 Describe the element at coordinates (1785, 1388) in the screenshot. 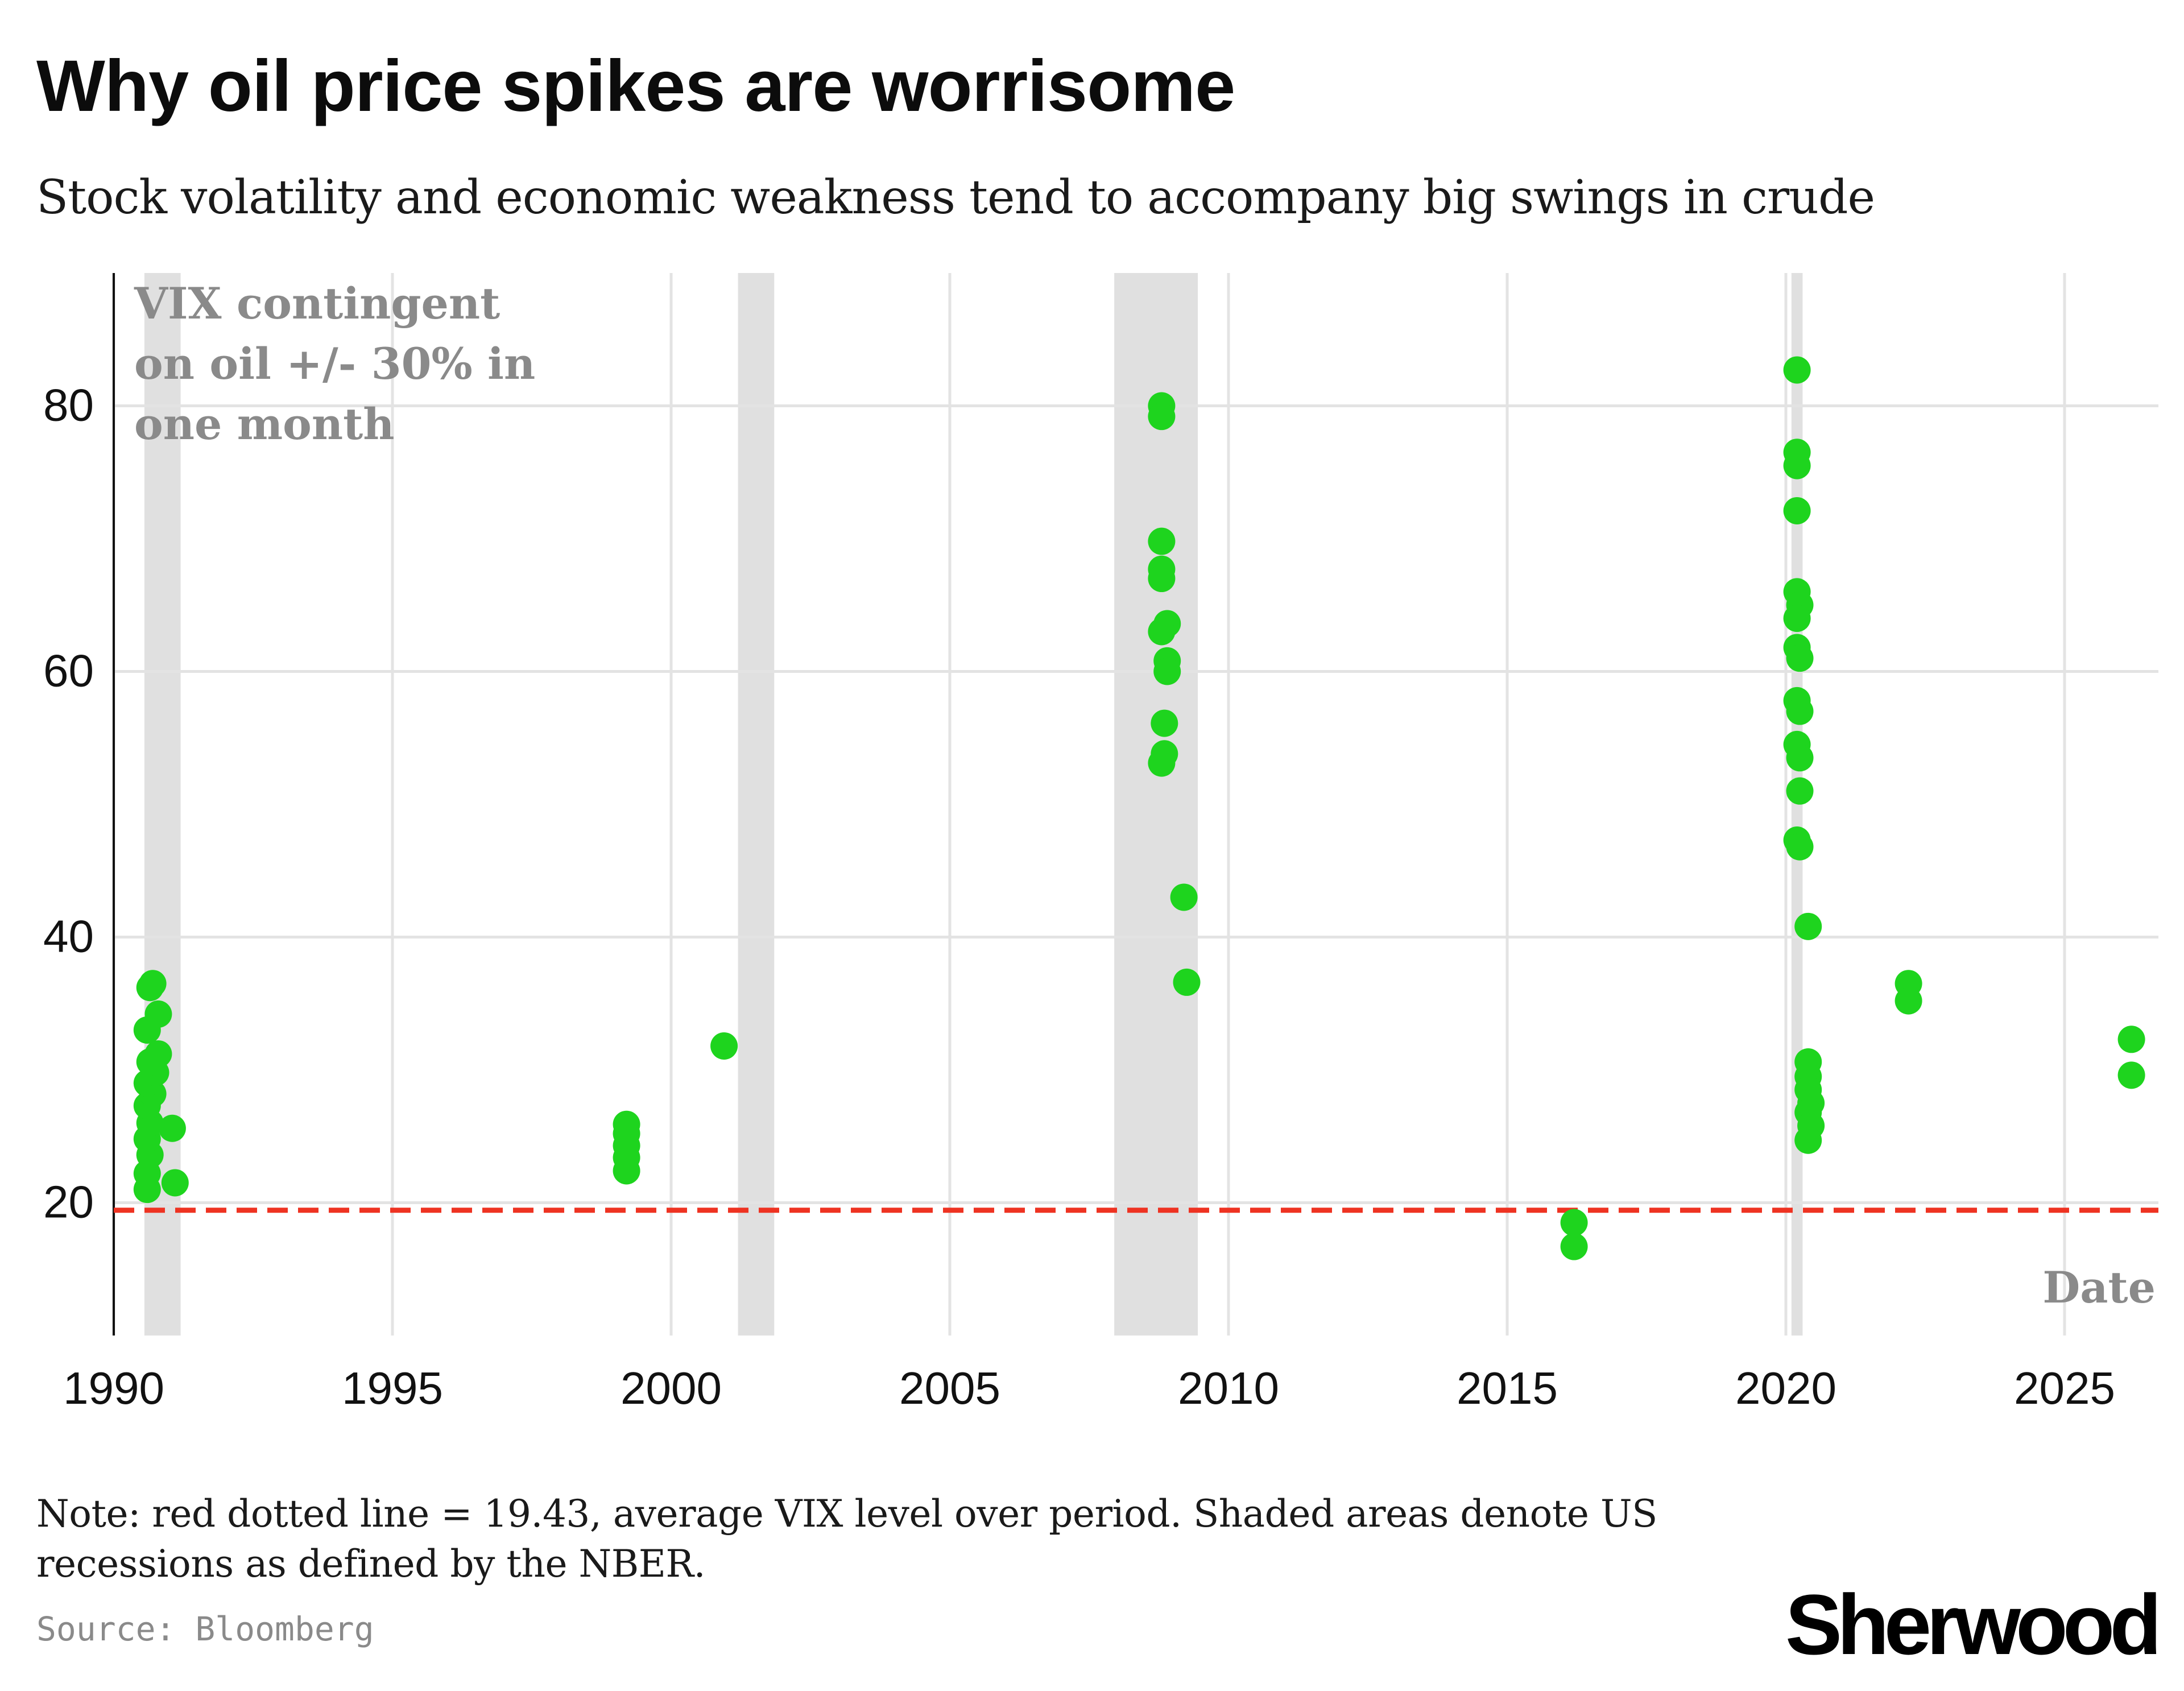

I see `x-tick-label: 2020` at that location.